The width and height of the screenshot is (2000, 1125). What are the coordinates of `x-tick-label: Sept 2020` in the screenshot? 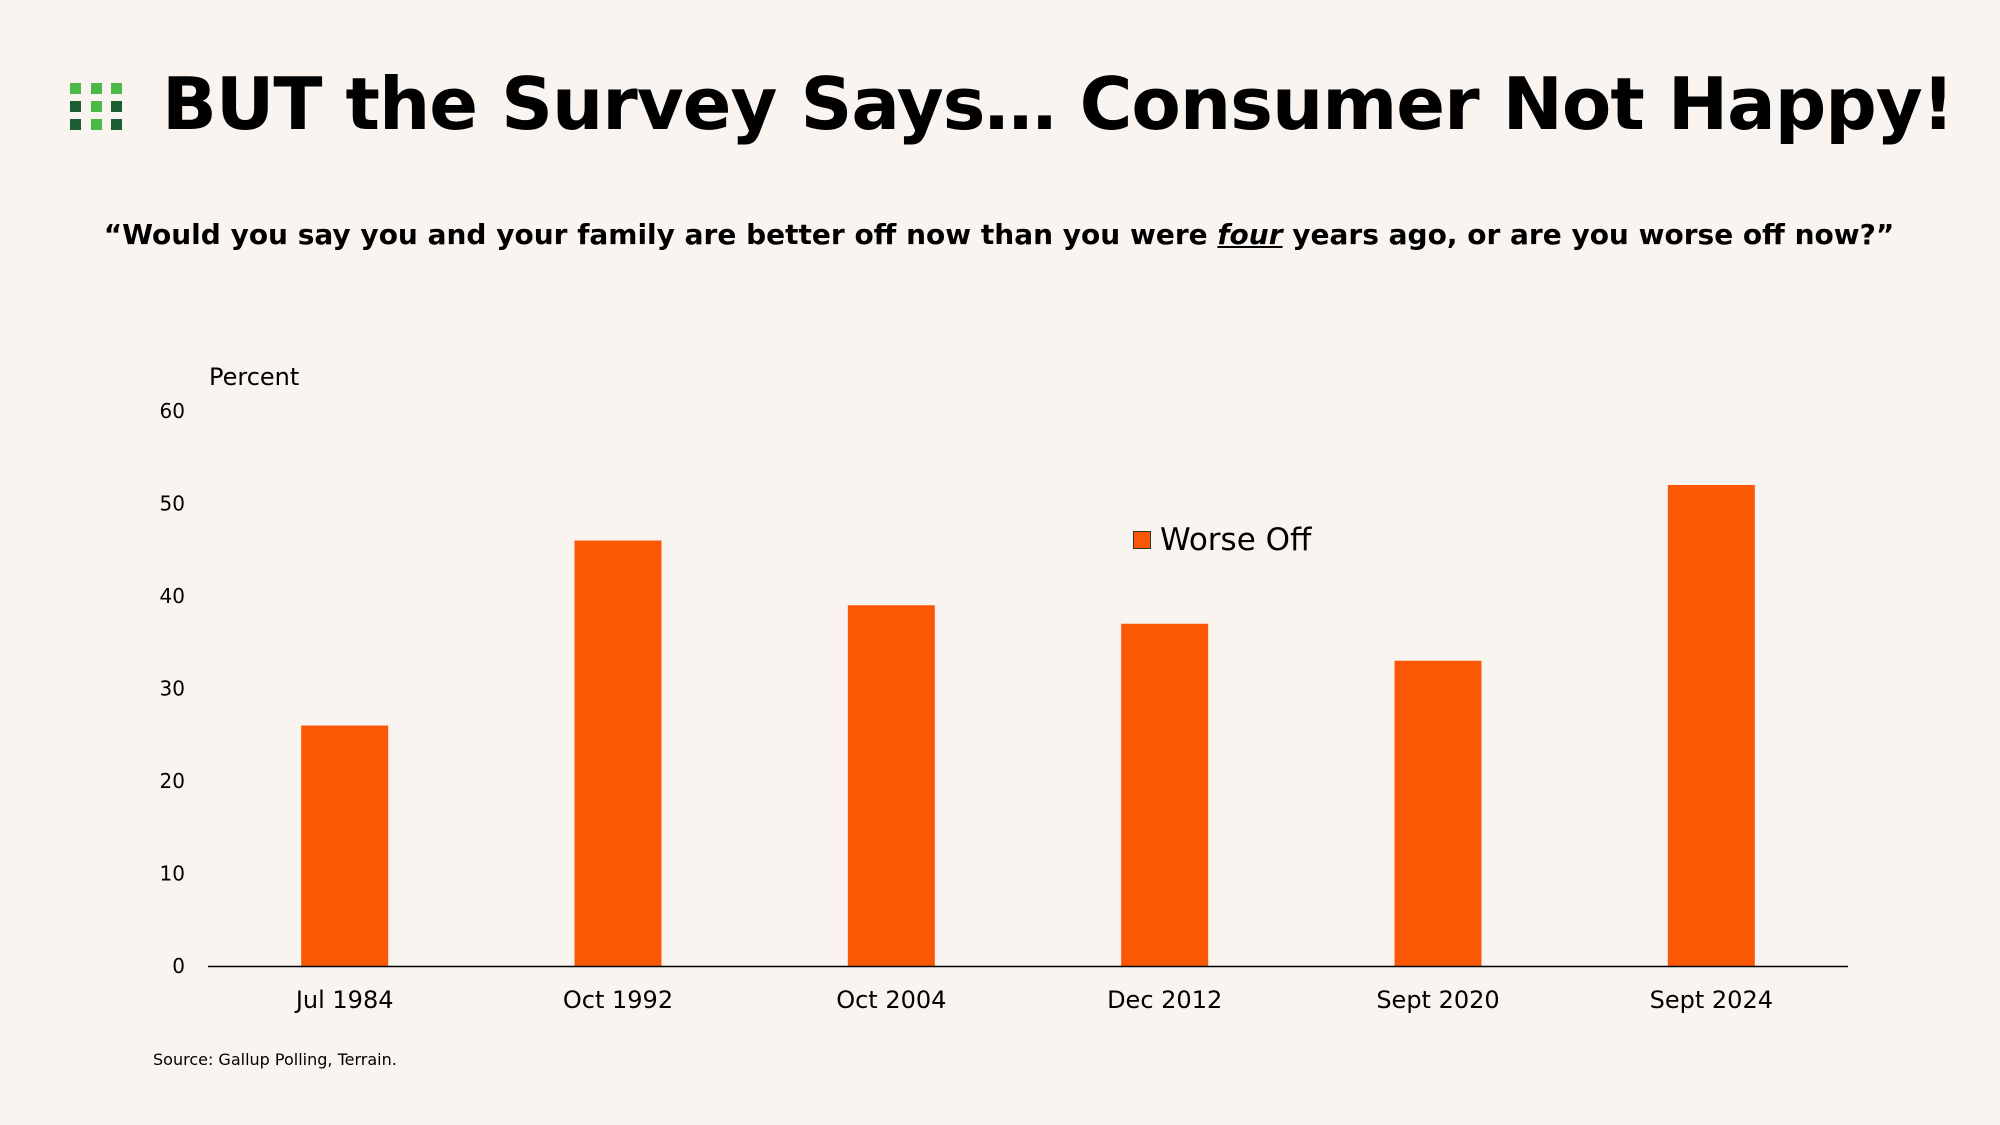 It's located at (1437, 1000).